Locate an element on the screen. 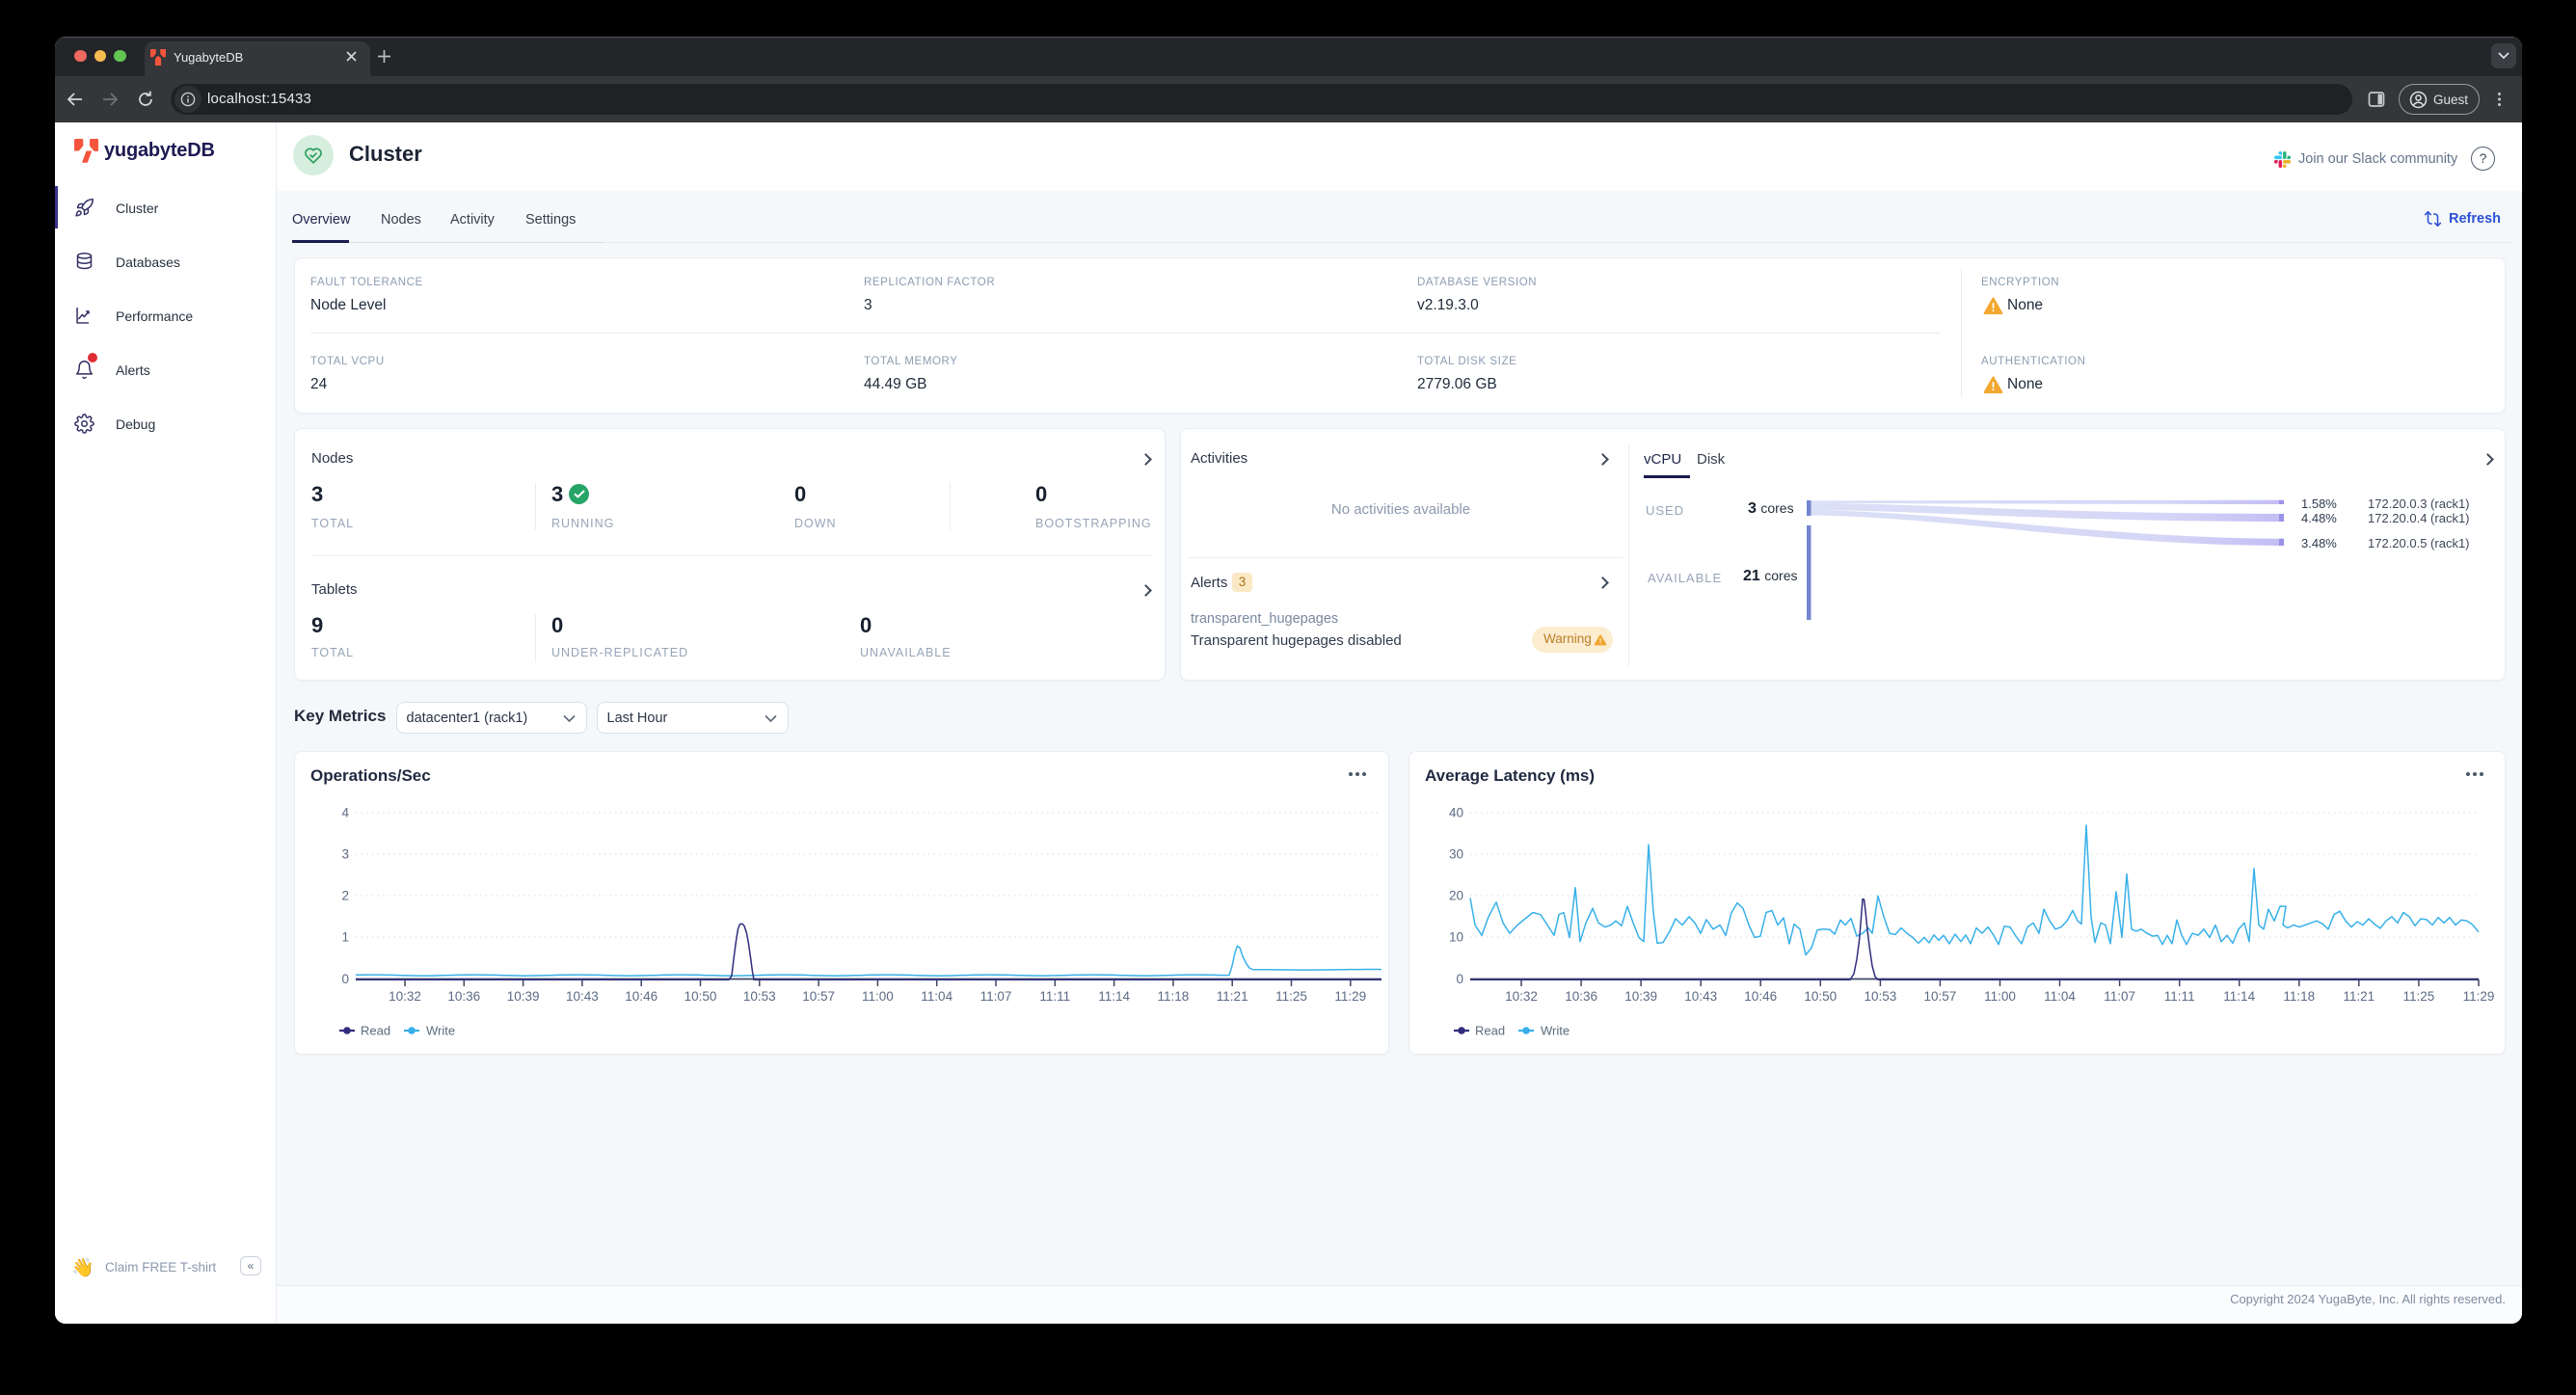 This screenshot has width=2576, height=1395. svg-text: 30 is located at coordinates (1456, 854).